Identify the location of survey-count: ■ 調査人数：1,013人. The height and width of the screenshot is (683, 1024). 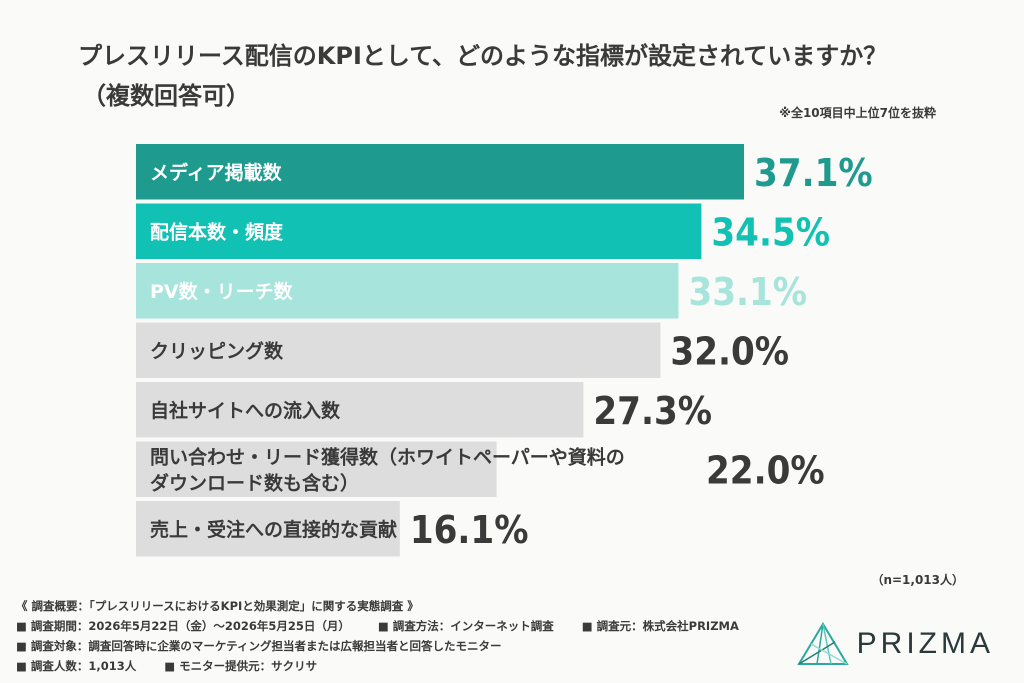
(76, 666).